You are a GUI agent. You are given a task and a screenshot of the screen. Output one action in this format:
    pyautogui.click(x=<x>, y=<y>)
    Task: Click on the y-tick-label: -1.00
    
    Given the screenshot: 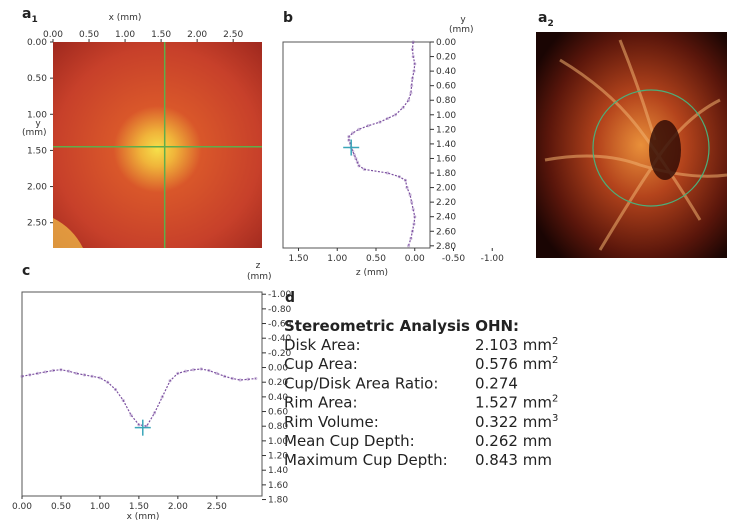 What is the action you would take?
    pyautogui.click(x=280, y=295)
    